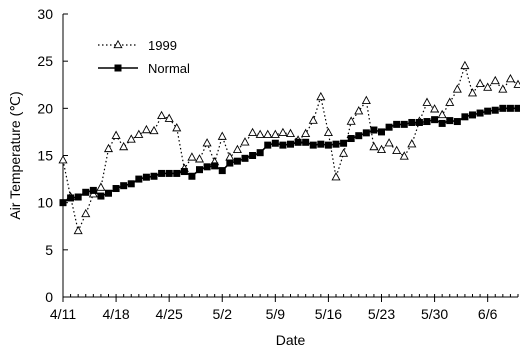  Describe the element at coordinates (45, 203) in the screenshot. I see `y-tick-label: 10` at that location.